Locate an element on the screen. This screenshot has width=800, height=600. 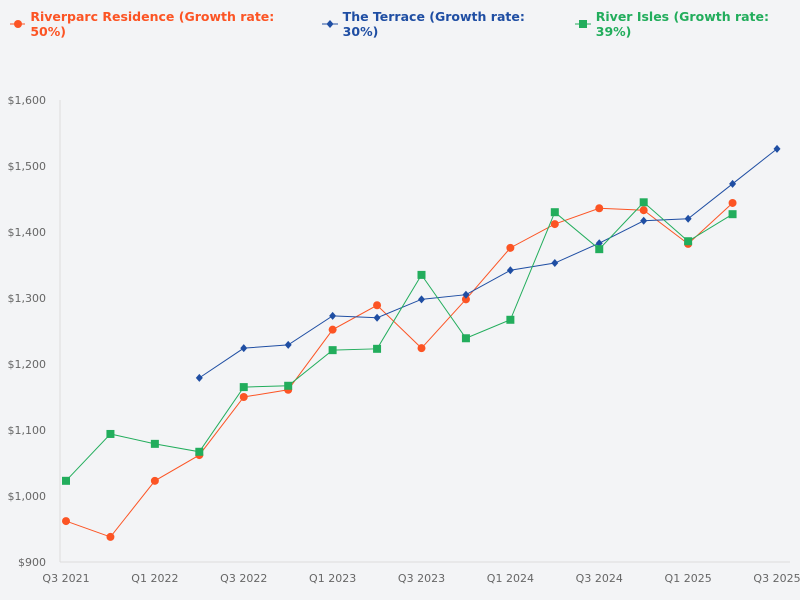
y-tick-label: $1,000 is located at coordinates (27, 496).